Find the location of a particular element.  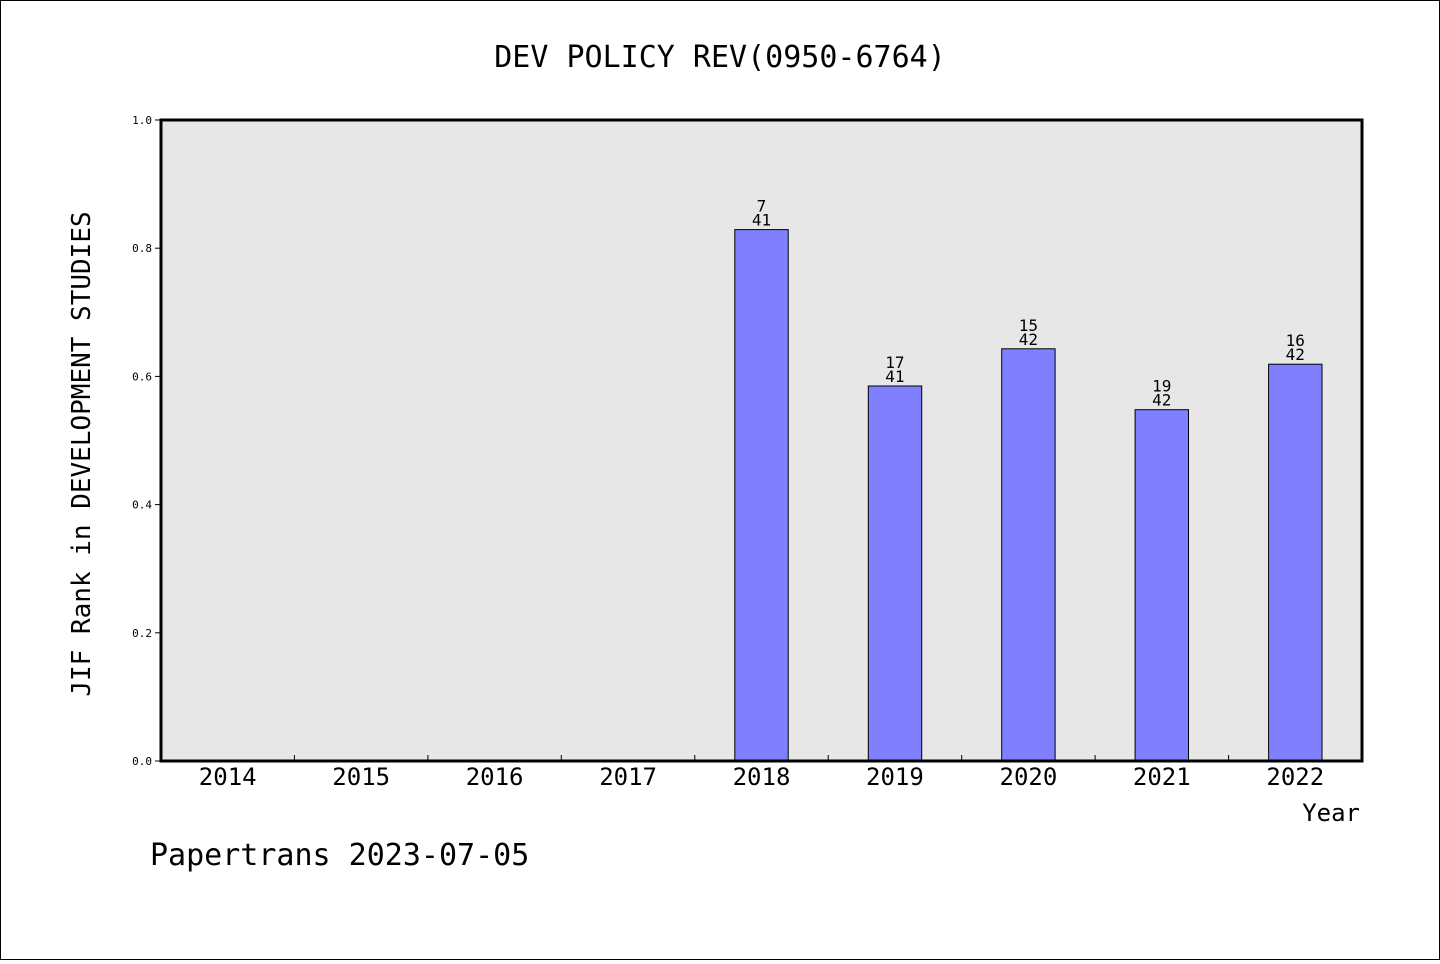

bar-label-rank-2018: 7 is located at coordinates (762, 206).